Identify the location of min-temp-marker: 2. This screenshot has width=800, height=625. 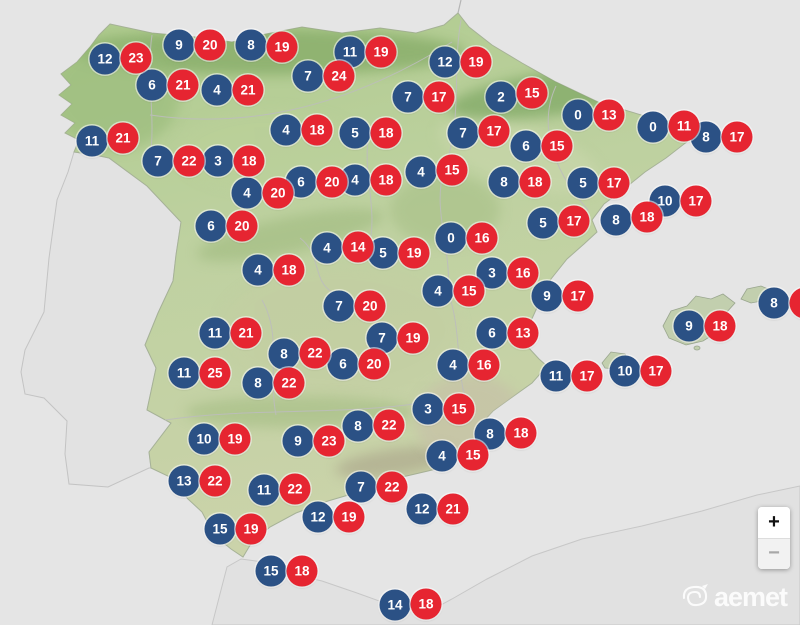
(501, 97).